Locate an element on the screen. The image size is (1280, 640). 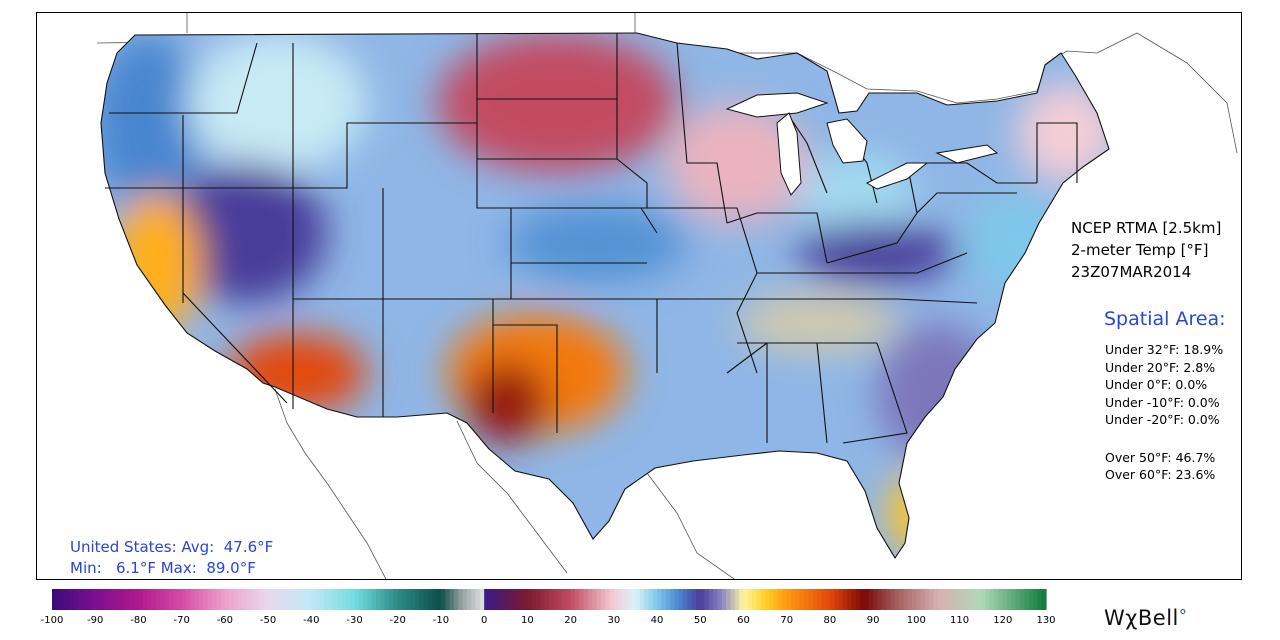
colorbar-tick-label: -30 is located at coordinates (354, 620).